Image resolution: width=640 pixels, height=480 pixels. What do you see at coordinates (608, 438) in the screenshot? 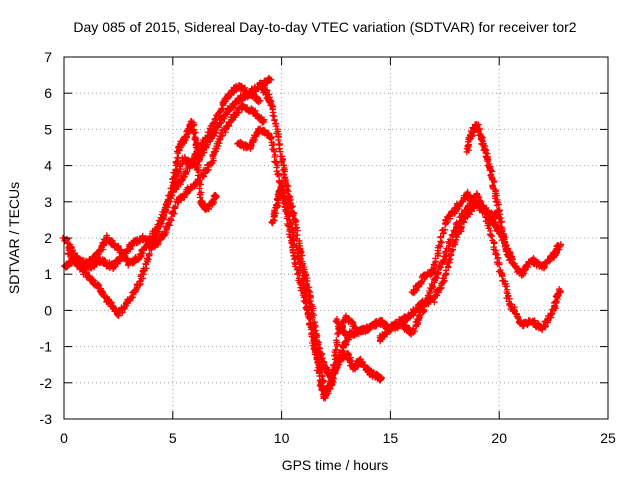
I see `x-tick-label: 25` at bounding box center [608, 438].